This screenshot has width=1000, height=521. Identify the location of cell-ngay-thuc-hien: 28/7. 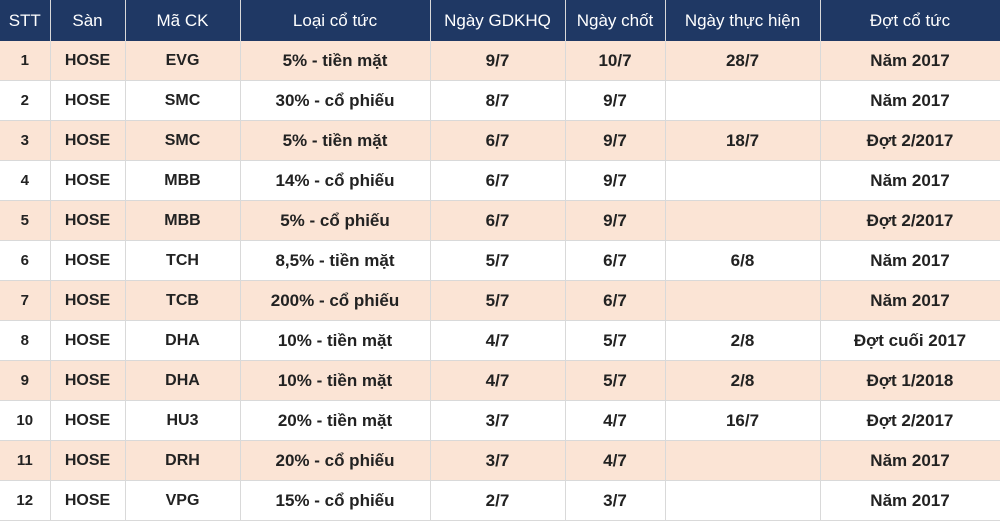
(743, 61).